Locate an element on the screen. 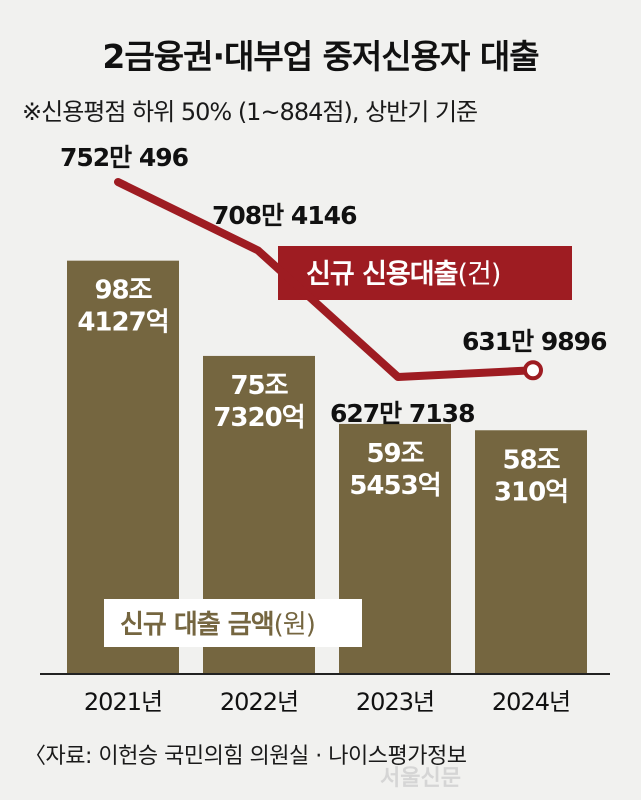 This screenshot has width=641, height=800. bar-value-label: 58조 is located at coordinates (531, 460).